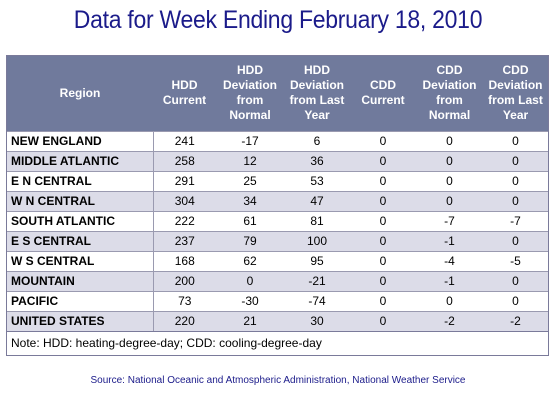 Image resolution: width=556 pixels, height=400 pixels. I want to click on cell-region: E S CENTRAL, so click(80, 240).